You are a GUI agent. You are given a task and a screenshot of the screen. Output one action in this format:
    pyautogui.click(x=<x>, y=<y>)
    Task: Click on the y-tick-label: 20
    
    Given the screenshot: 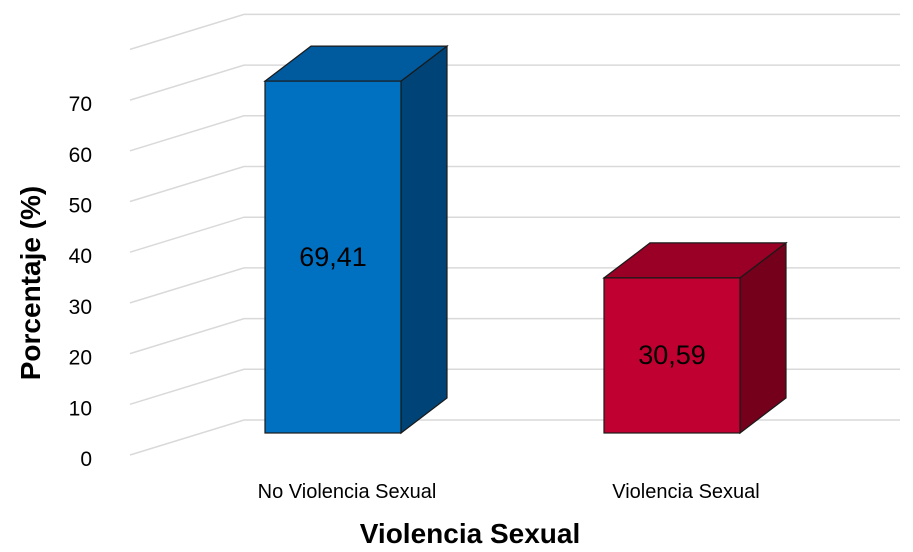 What is the action you would take?
    pyautogui.click(x=80, y=358)
    